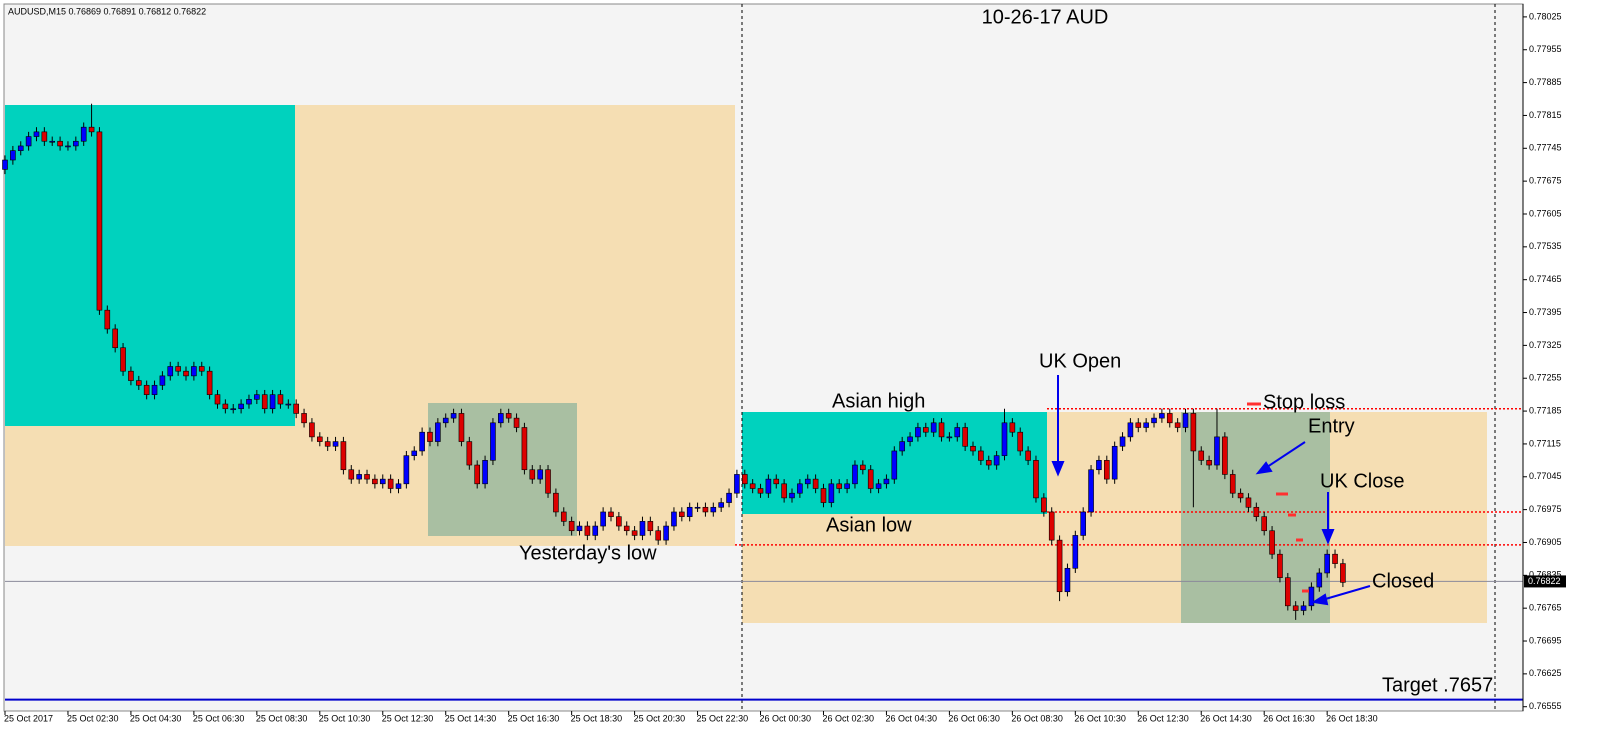 The height and width of the screenshot is (747, 1600). I want to click on y-tick-label: 0.77535, so click(1545, 246).